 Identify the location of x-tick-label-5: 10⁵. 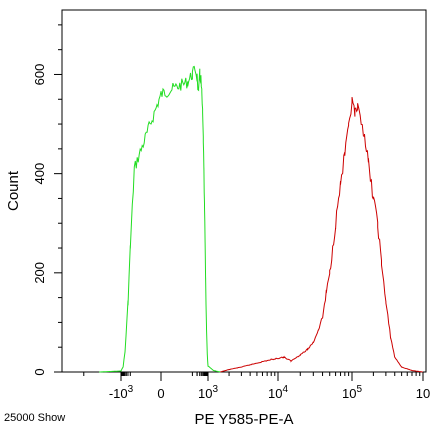
(352, 392).